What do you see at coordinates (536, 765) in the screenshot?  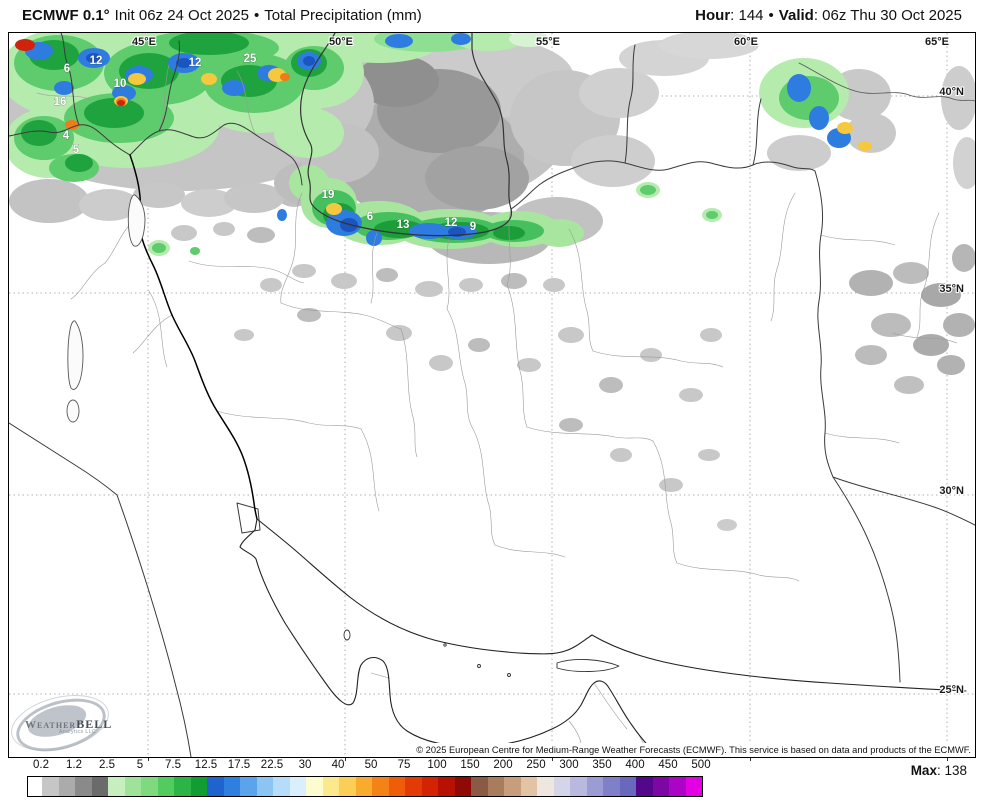 I see `colorbar-tick-label: 250` at bounding box center [536, 765].